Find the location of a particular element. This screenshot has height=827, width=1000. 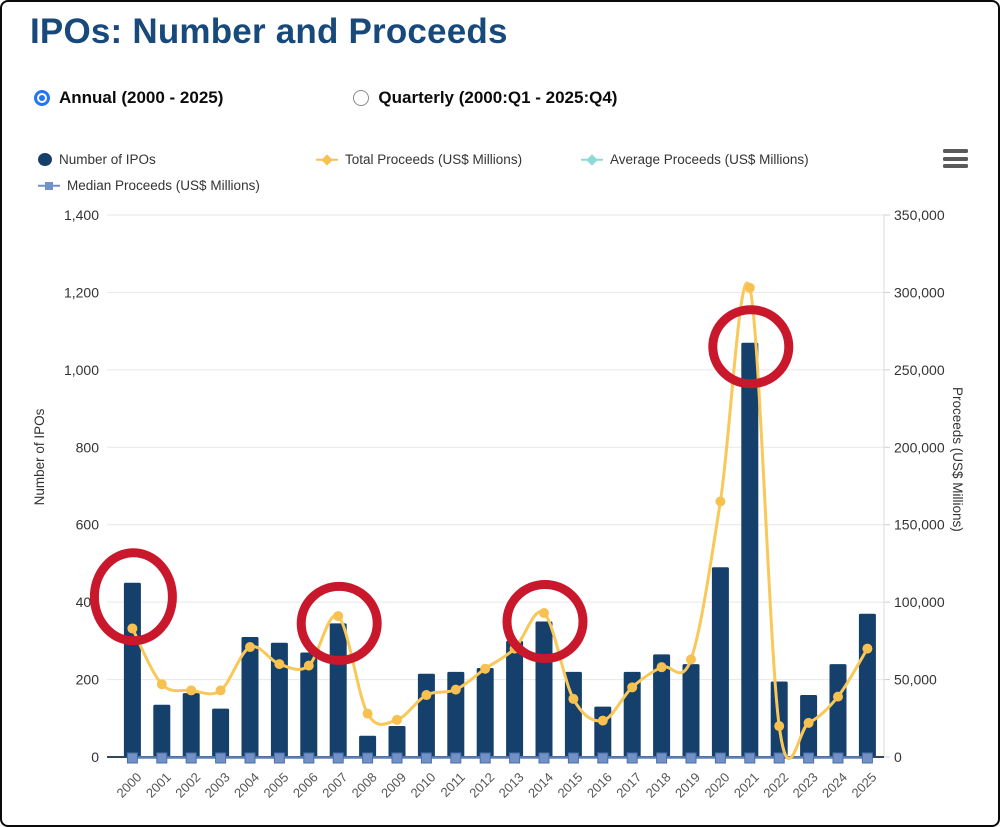

median-marker-2010 is located at coordinates (426, 758).